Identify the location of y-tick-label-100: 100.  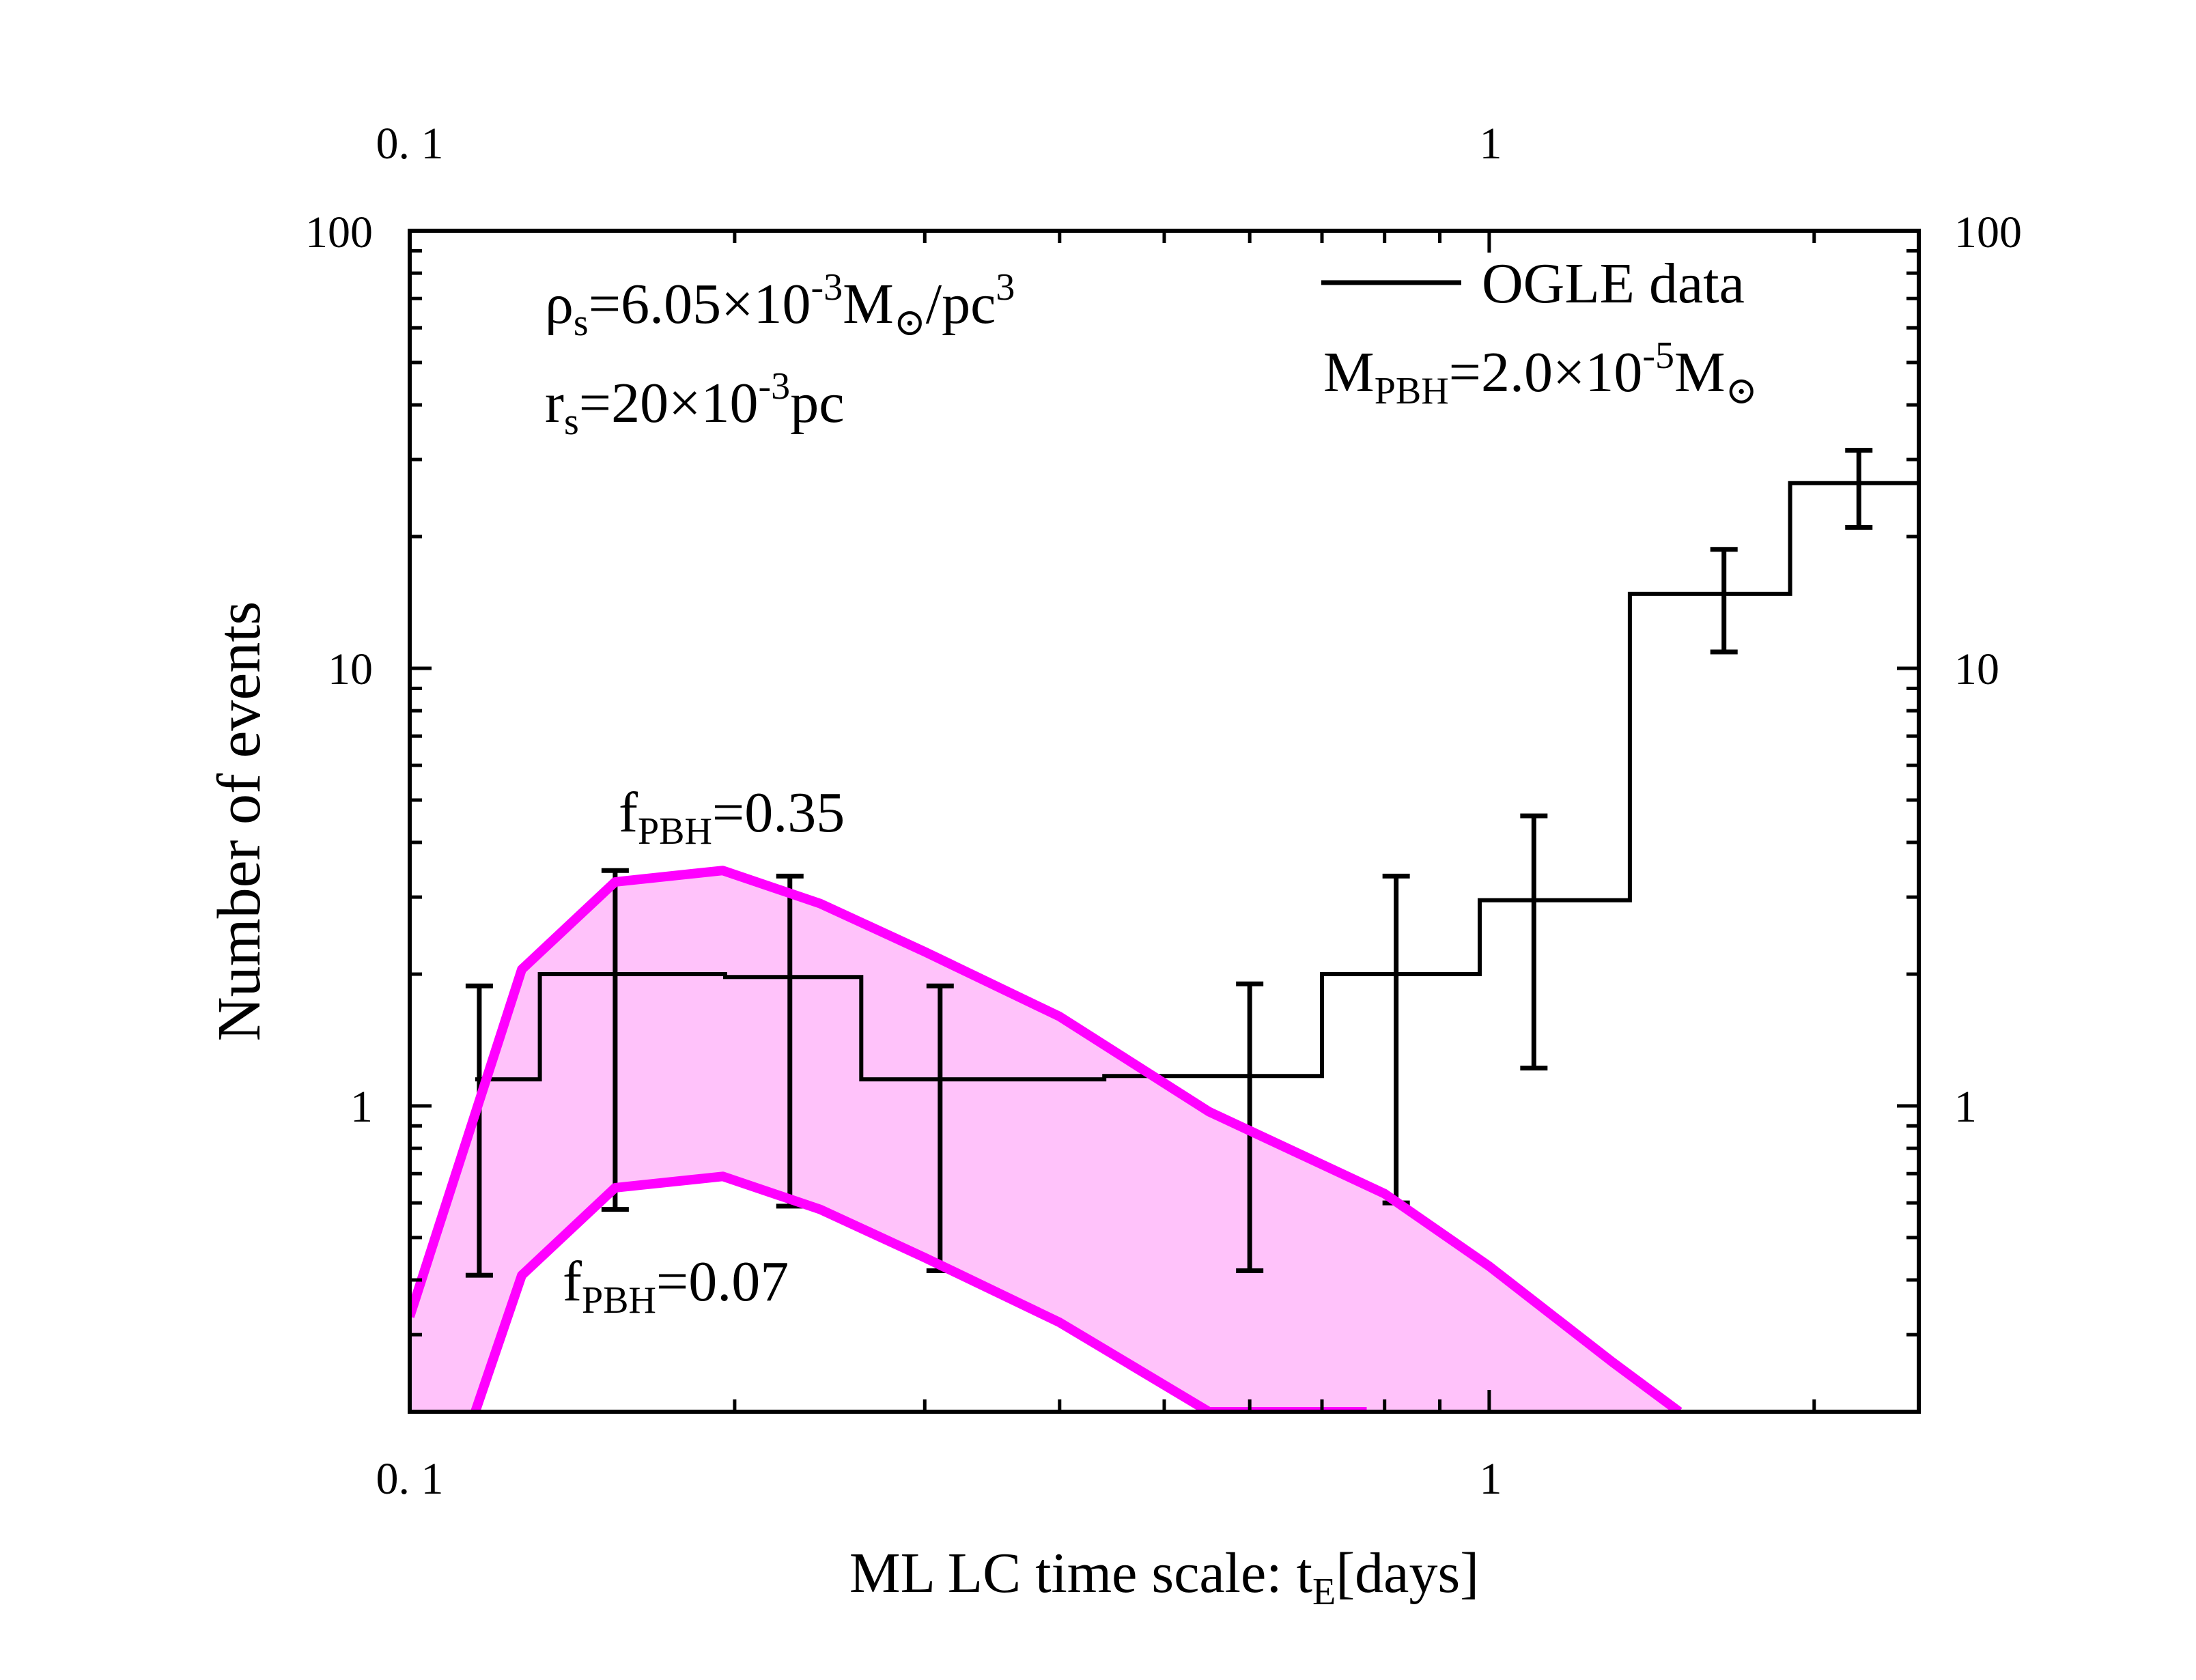
(339, 232).